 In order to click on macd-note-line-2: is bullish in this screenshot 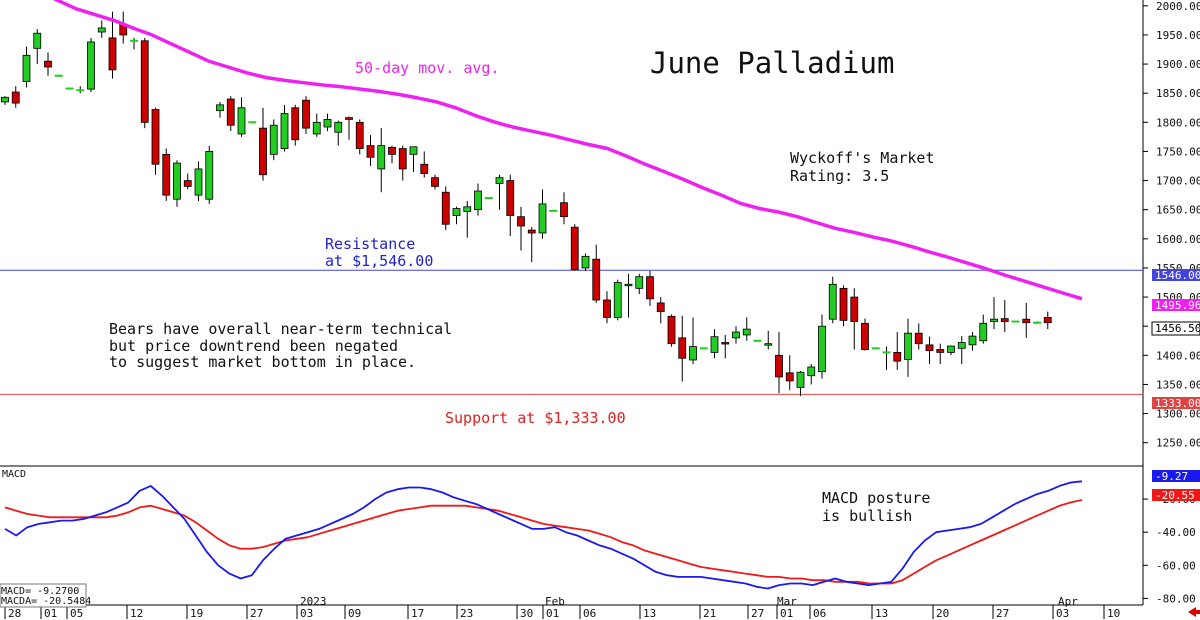, I will do `click(867, 516)`.